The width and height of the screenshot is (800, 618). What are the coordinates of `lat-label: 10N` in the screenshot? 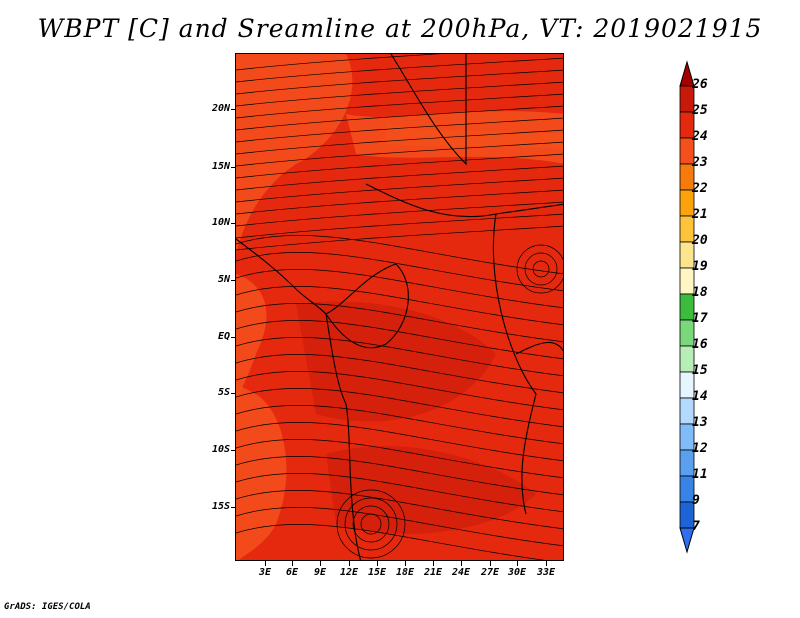 It's located at (220, 222).